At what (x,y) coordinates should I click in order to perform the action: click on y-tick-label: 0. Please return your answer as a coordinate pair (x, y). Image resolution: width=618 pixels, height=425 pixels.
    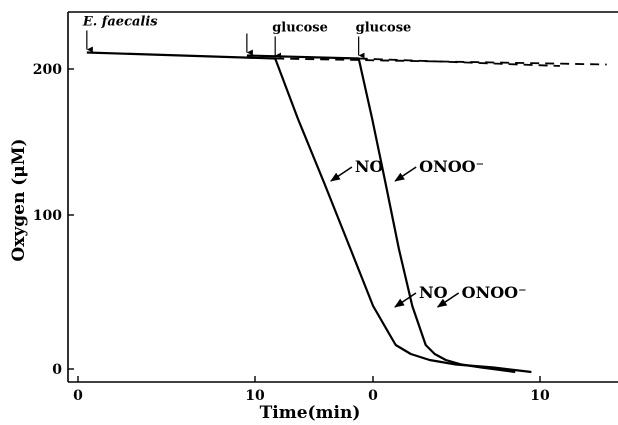
    Looking at the image, I should click on (57, 370).